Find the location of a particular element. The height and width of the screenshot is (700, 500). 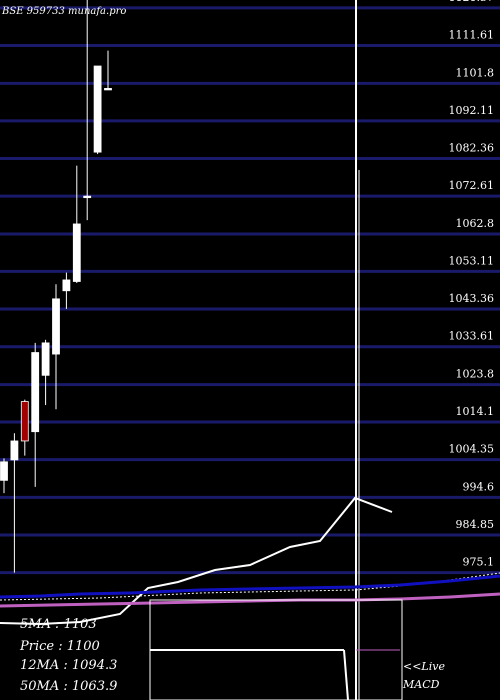

y-tick-label: 1082.36 is located at coordinates (472, 147).